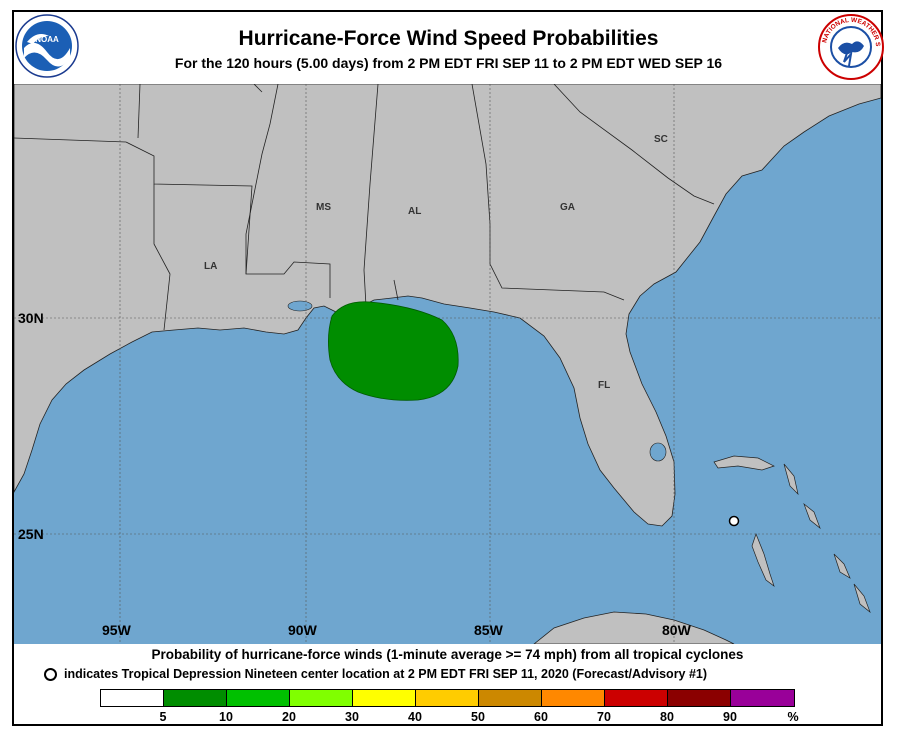  What do you see at coordinates (634, 627) in the screenshot?
I see `cuba-landmass` at bounding box center [634, 627].